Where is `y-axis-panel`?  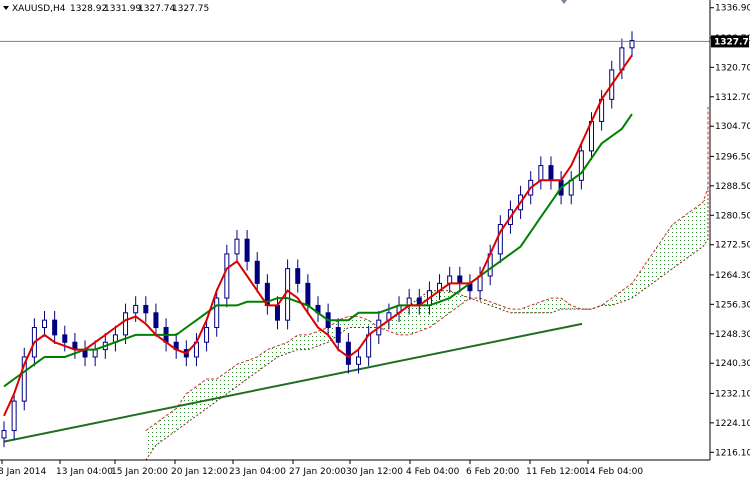 y-axis-panel is located at coordinates (730, 238).